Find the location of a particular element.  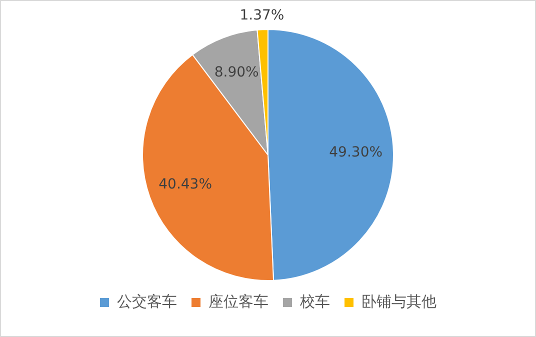

legend-label: 卧铺与其他 is located at coordinates (399, 301).